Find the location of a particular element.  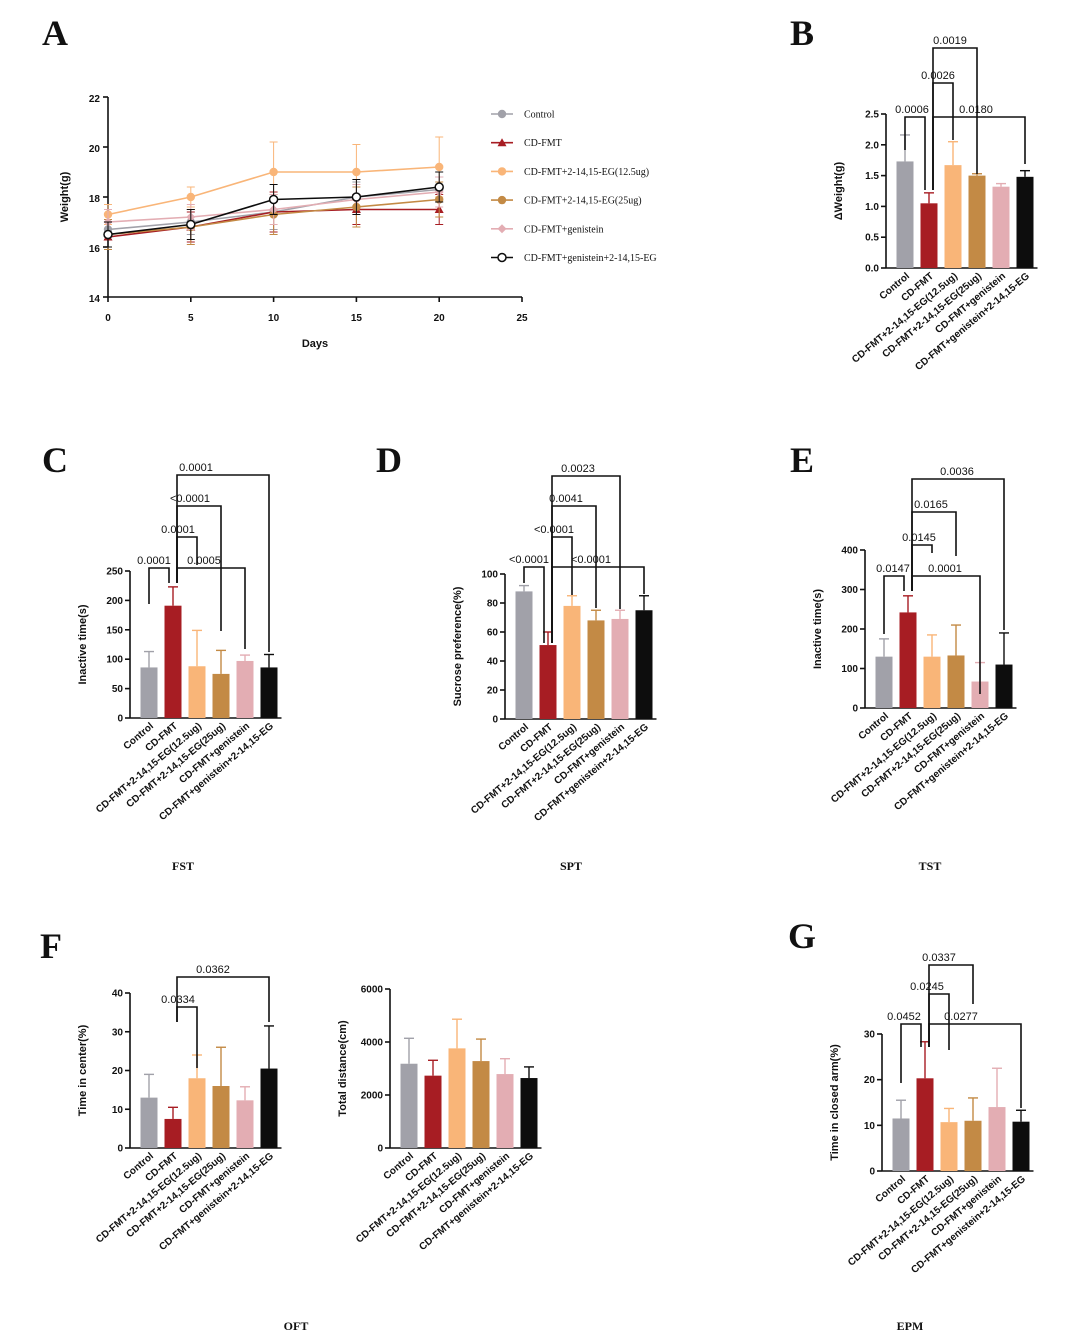

y-axis-label: Weight(g) is located at coordinates (65, 196).